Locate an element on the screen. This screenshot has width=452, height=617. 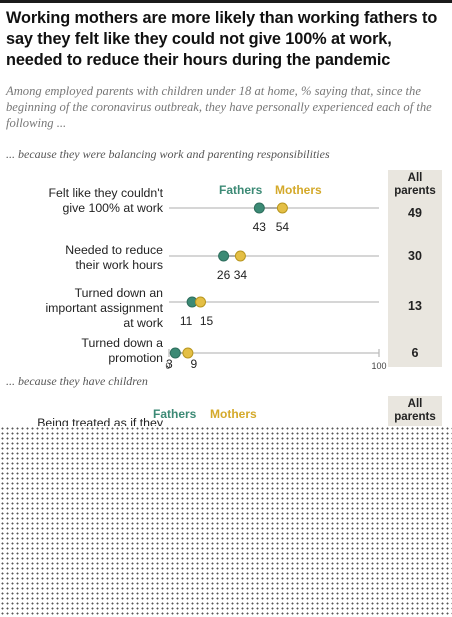
mothers-value-label-4: 9 is located at coordinates (194, 364).